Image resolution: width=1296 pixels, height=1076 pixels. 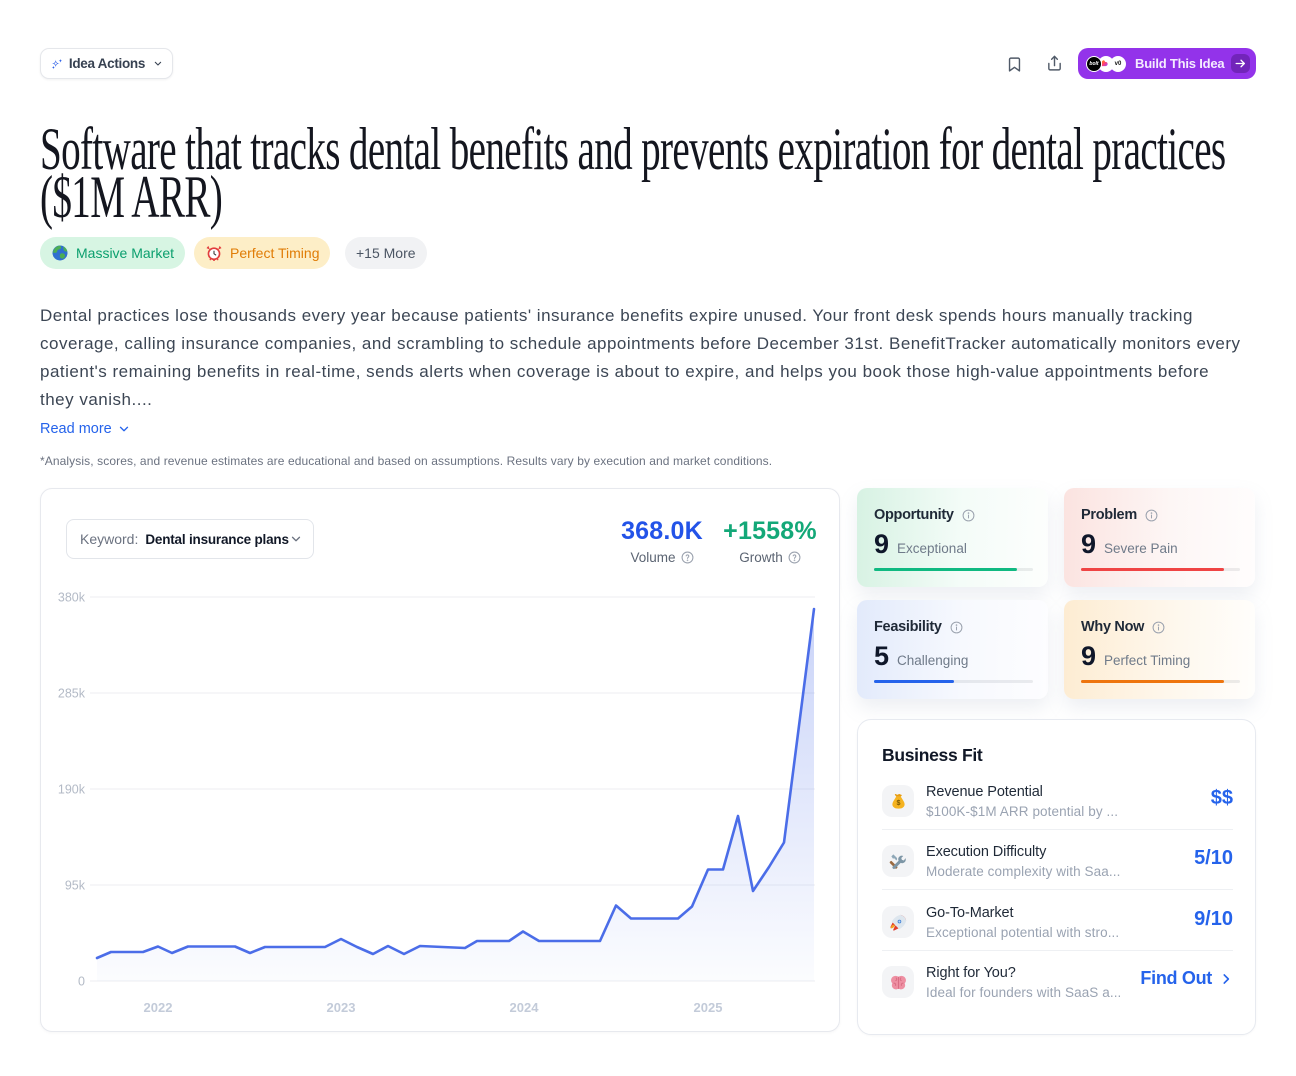 I want to click on svg-text: 0, so click(x=81, y=982).